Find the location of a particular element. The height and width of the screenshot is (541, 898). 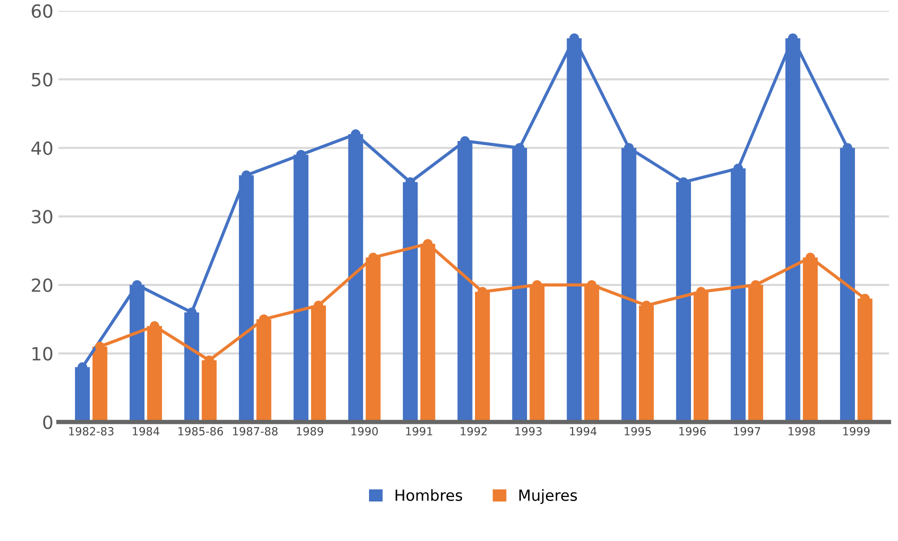

x-tick-label: 1998 is located at coordinates (801, 431).